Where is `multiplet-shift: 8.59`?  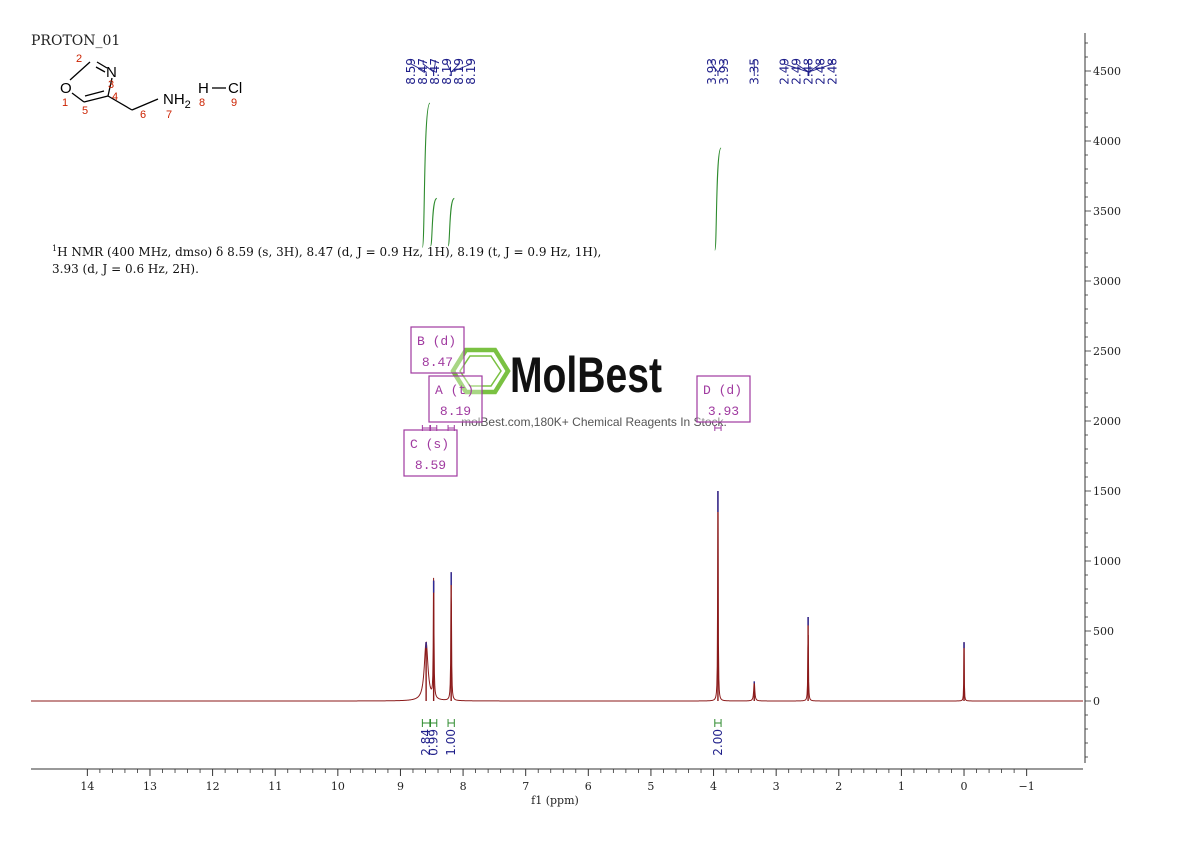
multiplet-shift: 8.59 is located at coordinates (430, 465).